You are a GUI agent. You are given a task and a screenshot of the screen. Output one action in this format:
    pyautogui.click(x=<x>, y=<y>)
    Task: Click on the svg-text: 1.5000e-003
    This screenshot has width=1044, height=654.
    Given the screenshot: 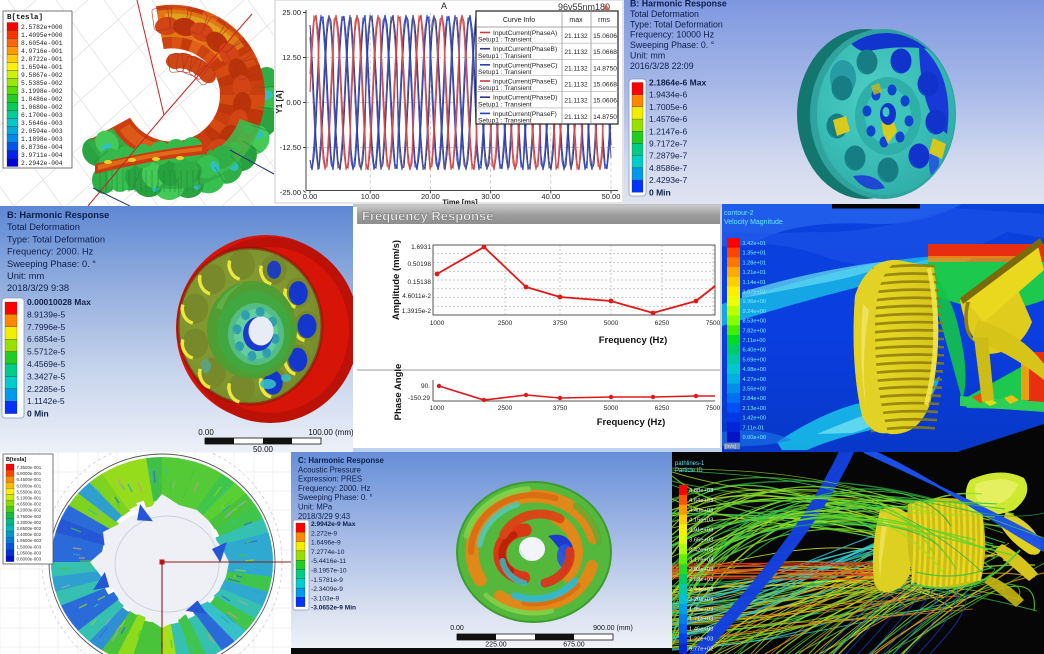 What is the action you would take?
    pyautogui.click(x=29, y=546)
    